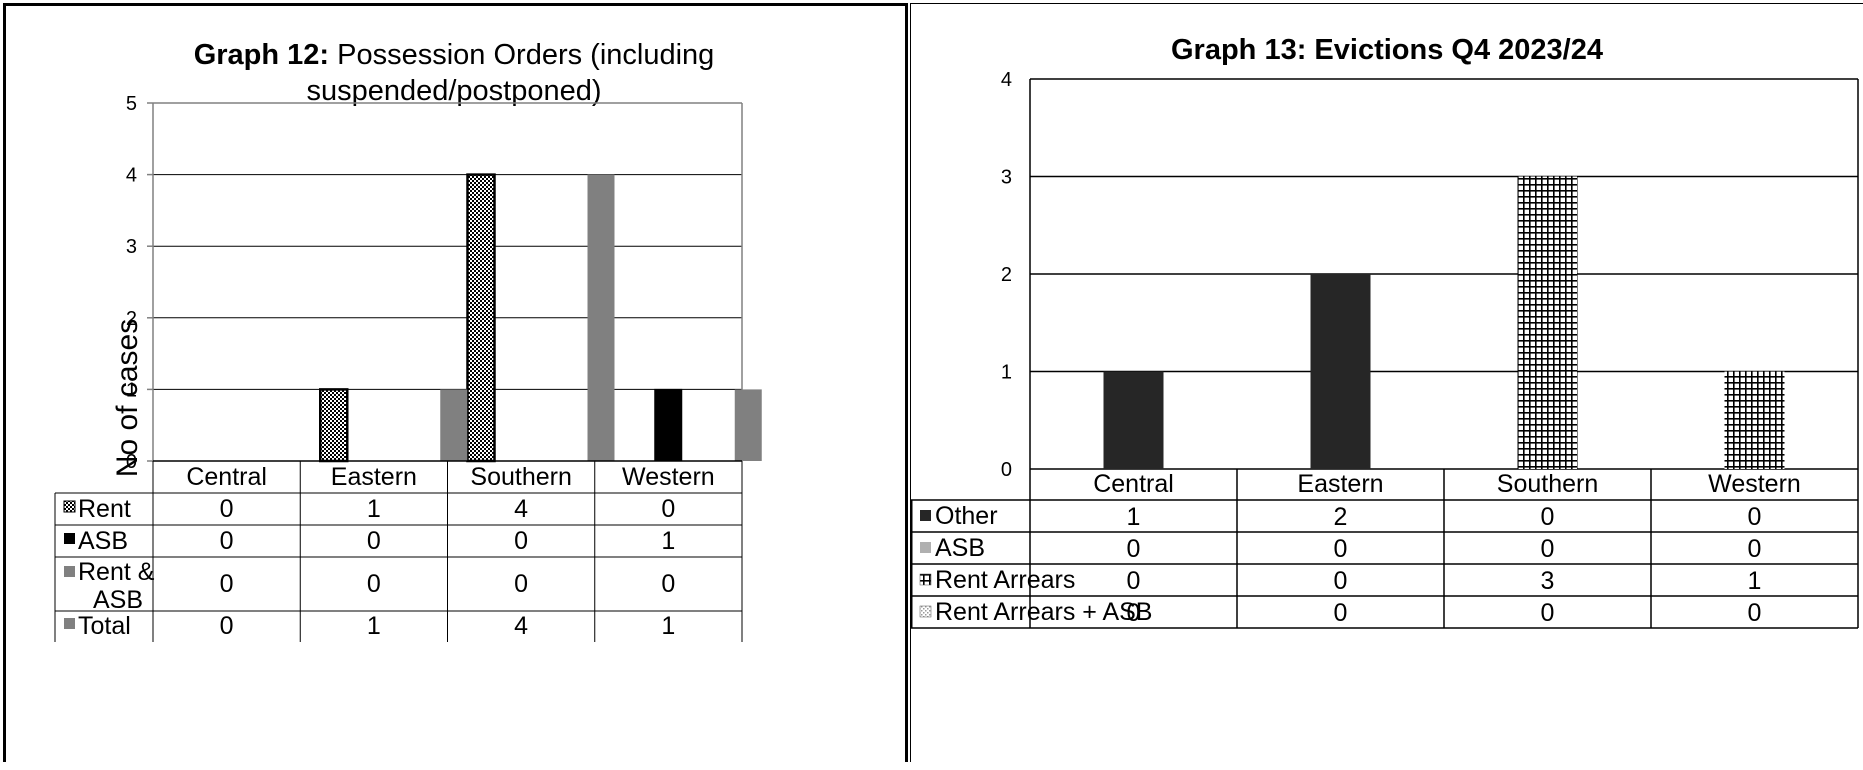 The width and height of the screenshot is (1863, 770). I want to click on data-label-rent-central: 0, so click(227, 509).